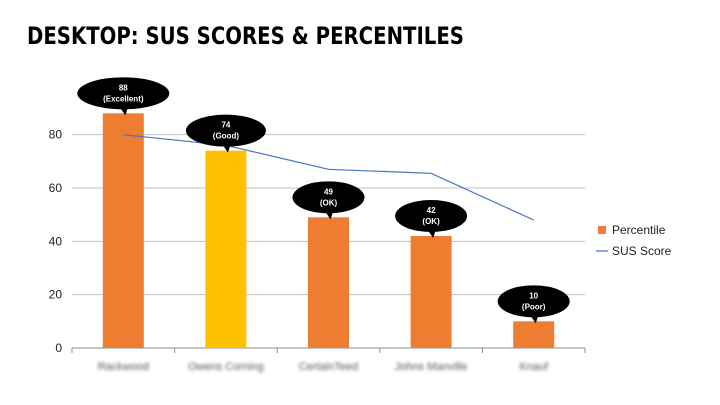 The width and height of the screenshot is (720, 405). I want to click on bubble-rating: (Good), so click(226, 136).